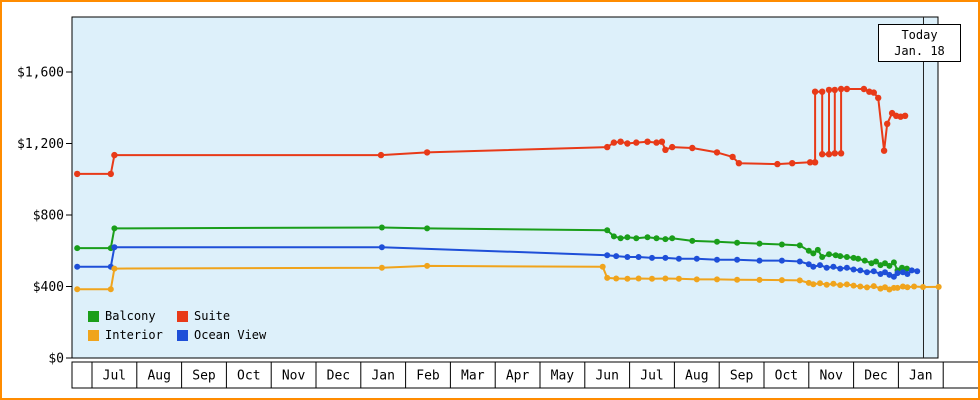 Image resolution: width=980 pixels, height=400 pixels. What do you see at coordinates (40, 73) in the screenshot?
I see `y-axis-tick-label: $1,600` at bounding box center [40, 73].